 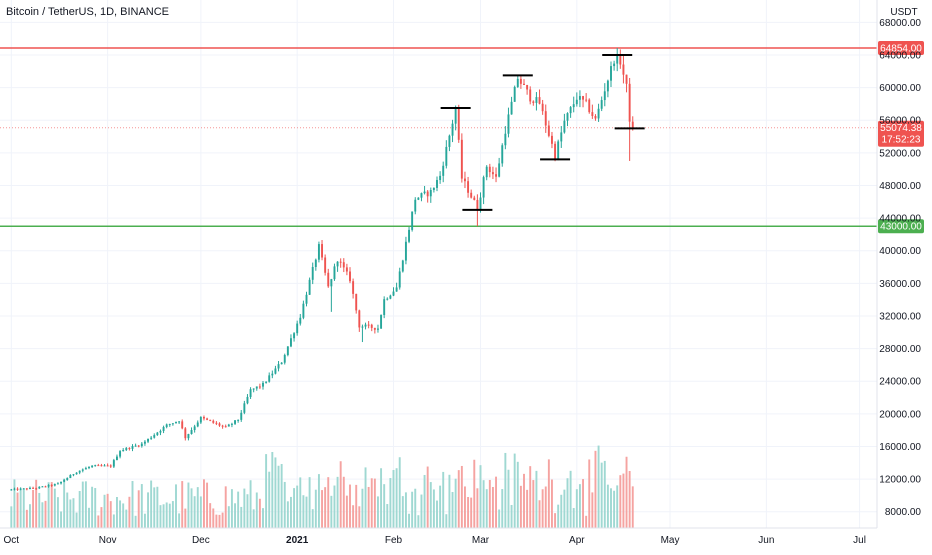 I want to click on support-price-tag, so click(x=901, y=226).